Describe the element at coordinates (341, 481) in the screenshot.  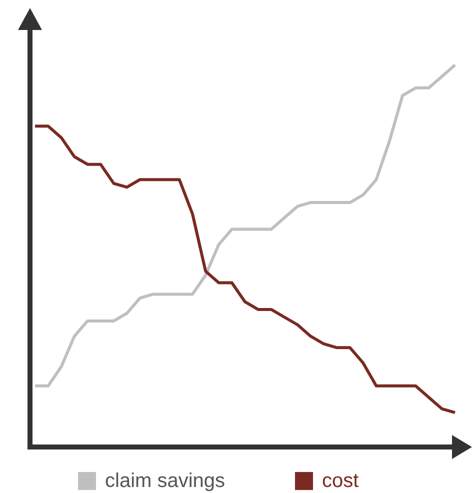
I see `legend-label: cost` at that location.